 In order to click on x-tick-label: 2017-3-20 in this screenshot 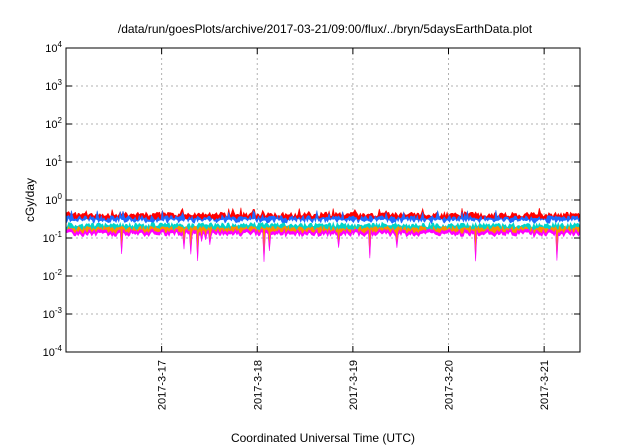, I will do `click(450, 385)`.